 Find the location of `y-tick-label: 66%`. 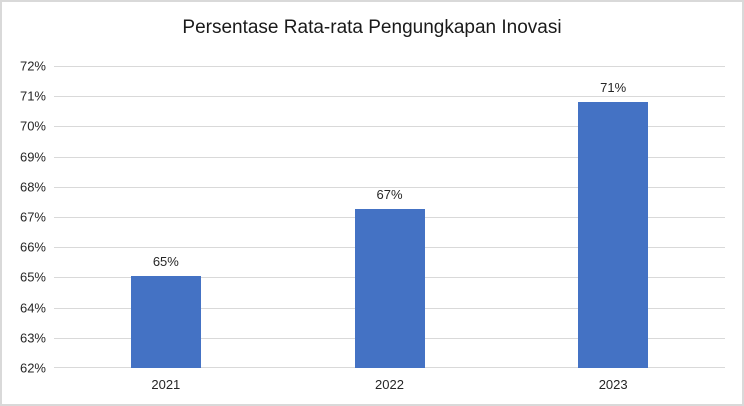

y-tick-label: 66% is located at coordinates (32, 247).